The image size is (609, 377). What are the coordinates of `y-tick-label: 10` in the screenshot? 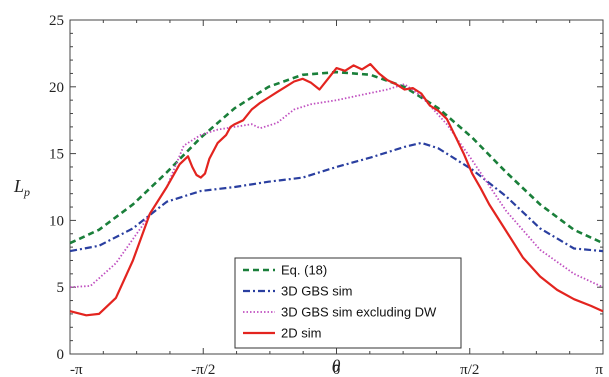 It's located at (56, 221).